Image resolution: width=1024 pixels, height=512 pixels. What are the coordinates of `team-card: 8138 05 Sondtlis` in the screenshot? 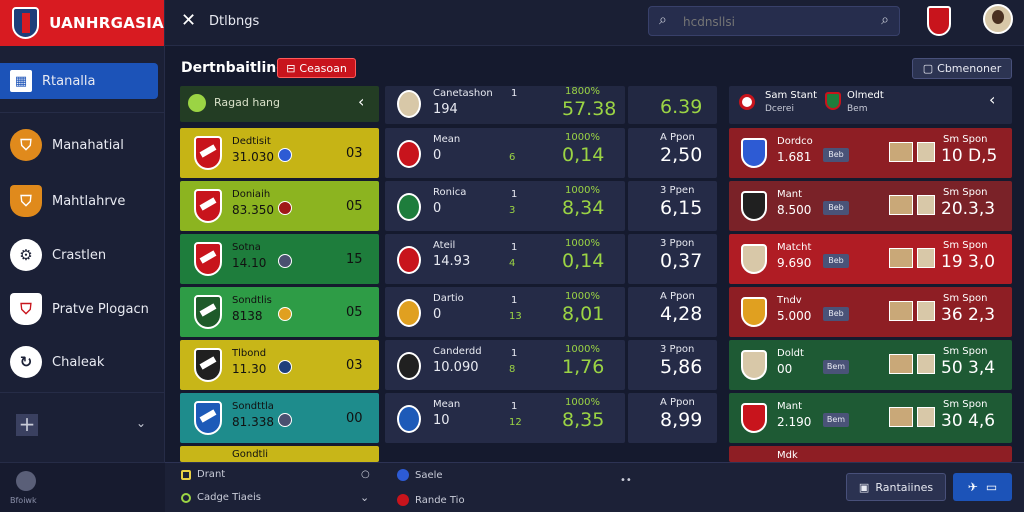 It's located at (279, 312).